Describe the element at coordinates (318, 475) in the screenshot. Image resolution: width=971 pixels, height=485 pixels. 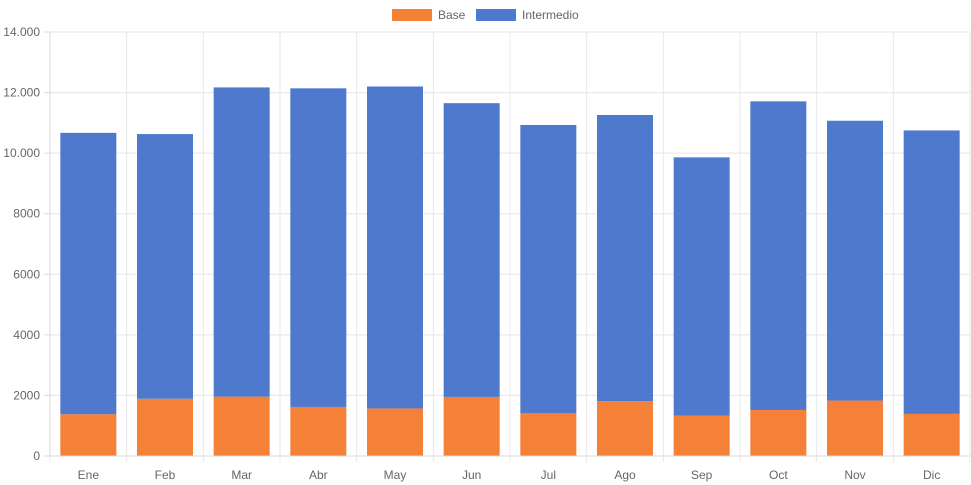
I see `x-tick-label: Abr` at that location.